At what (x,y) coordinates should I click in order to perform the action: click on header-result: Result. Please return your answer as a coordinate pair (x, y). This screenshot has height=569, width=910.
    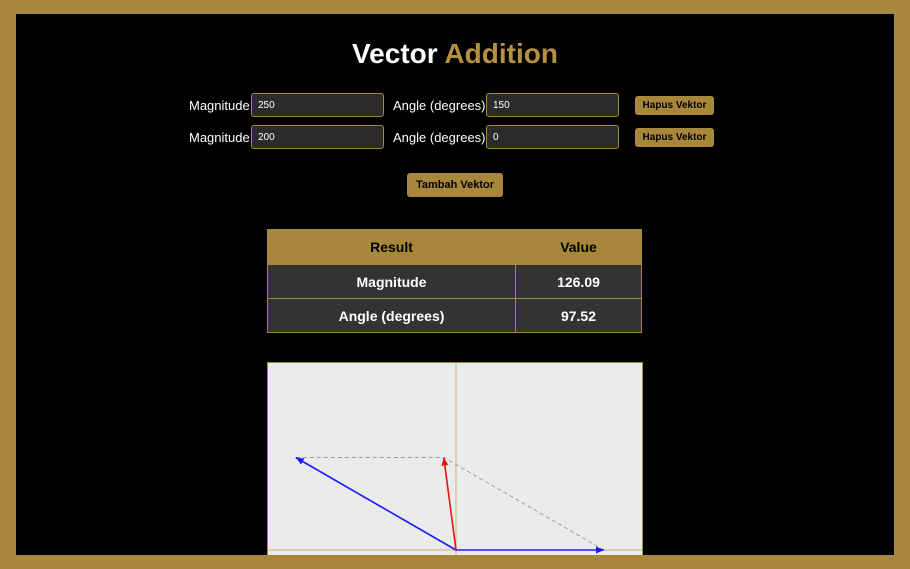
    Looking at the image, I should click on (391, 247).